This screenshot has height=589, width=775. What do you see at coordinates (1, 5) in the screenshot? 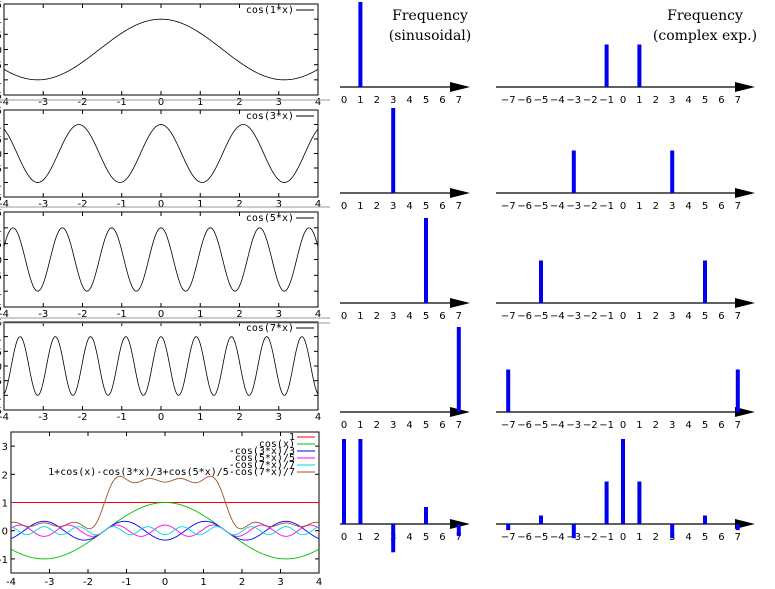
I see `y-tick-label: 1.5` at bounding box center [1, 5].